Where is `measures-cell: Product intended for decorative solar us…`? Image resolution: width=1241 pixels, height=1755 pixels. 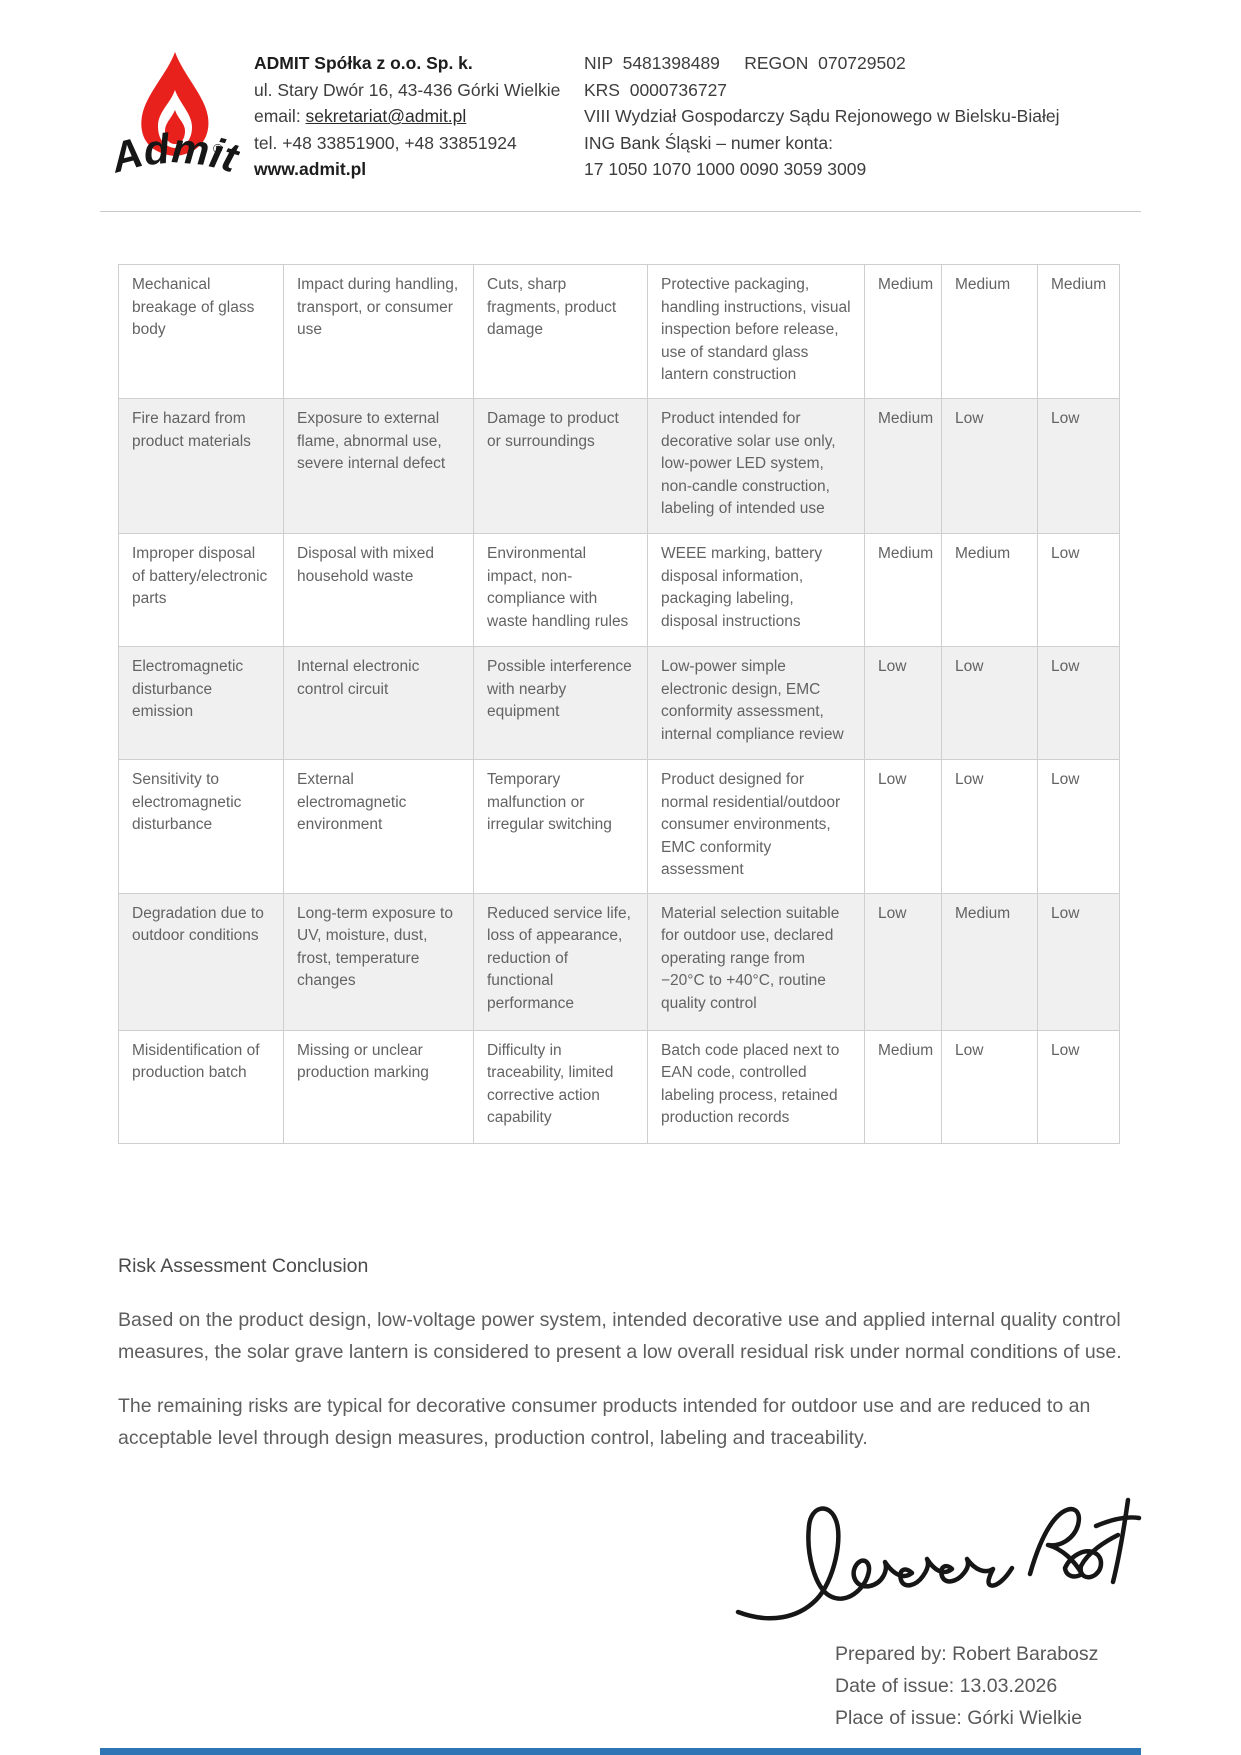
measures-cell: Product intended for decorative solar us… is located at coordinates (756, 466).